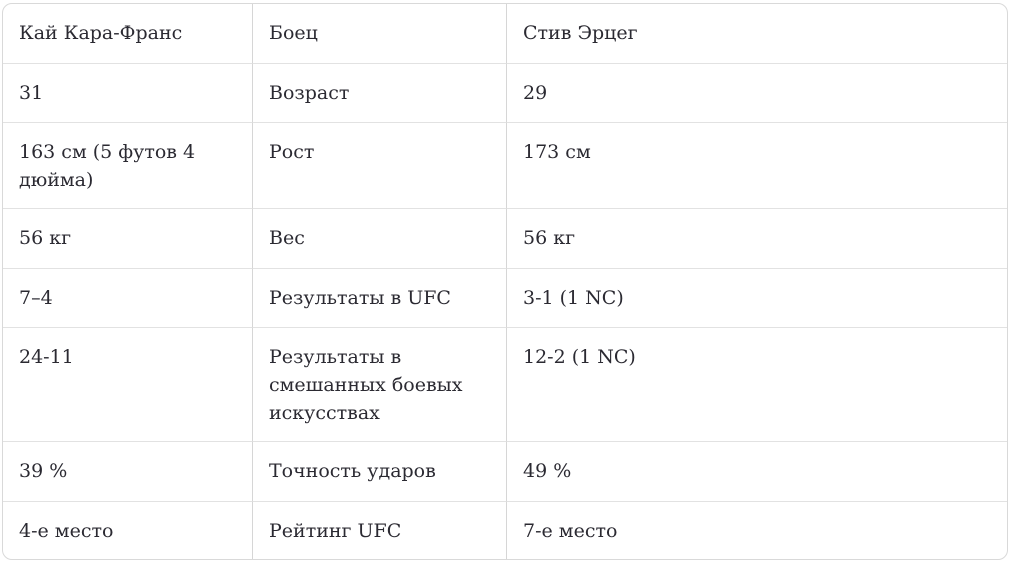 This screenshot has width=1016, height=563. What do you see at coordinates (756, 530) in the screenshot?
I see `fighter2-ufc-ranking: 7-е место` at bounding box center [756, 530].